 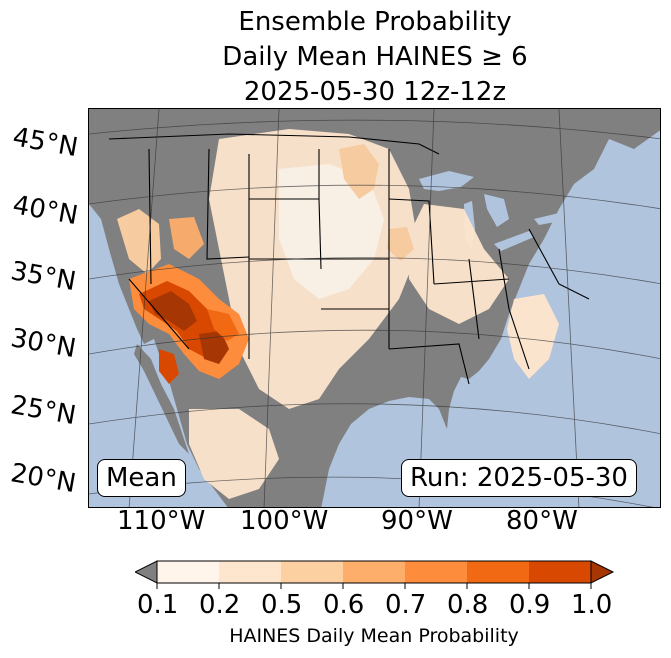 I want to click on colorbar, so click(x=375, y=574).